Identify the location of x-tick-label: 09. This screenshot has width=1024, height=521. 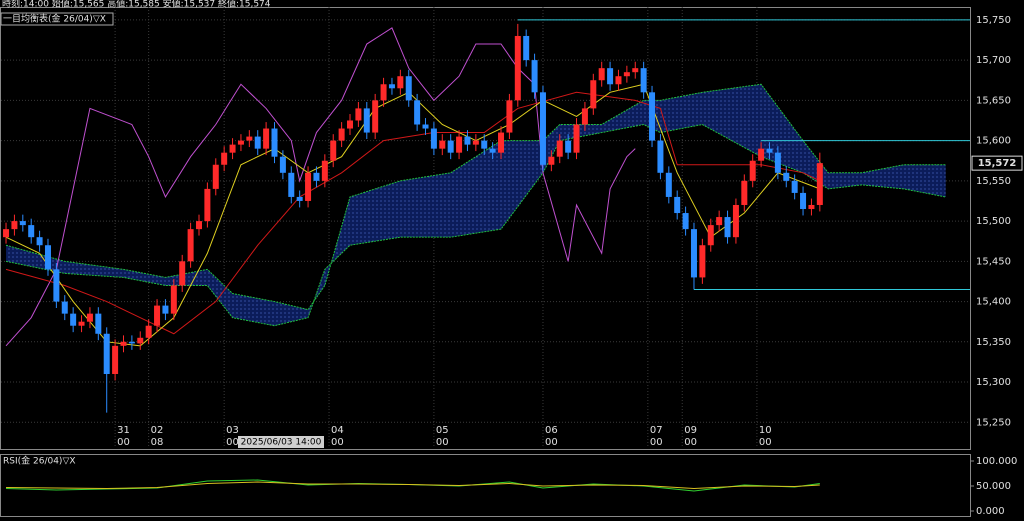
(690, 430).